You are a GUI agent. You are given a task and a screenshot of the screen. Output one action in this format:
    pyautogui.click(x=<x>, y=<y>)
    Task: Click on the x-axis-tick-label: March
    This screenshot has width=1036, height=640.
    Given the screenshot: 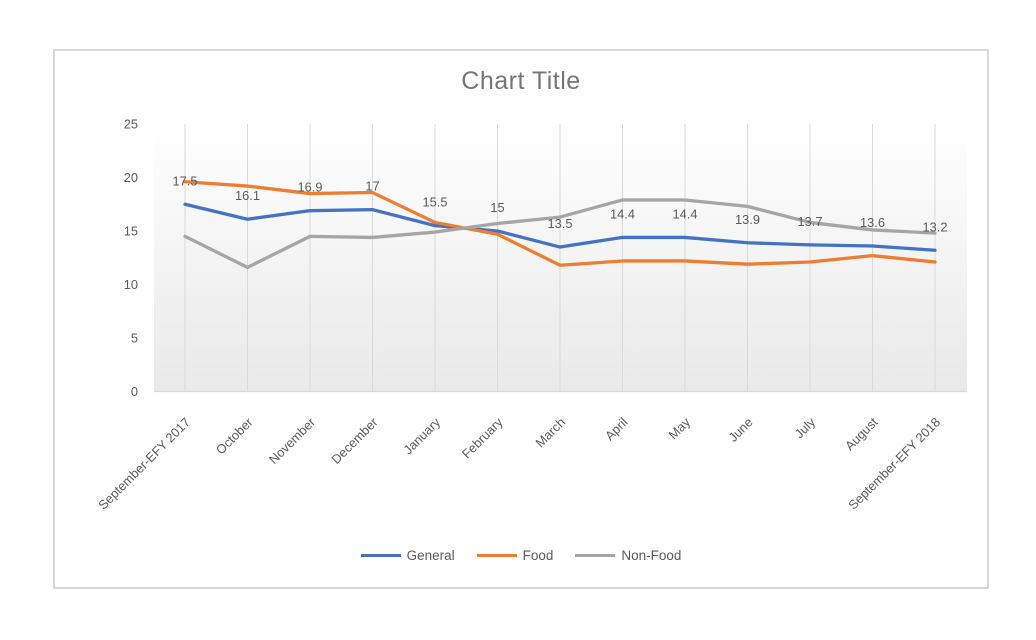 What is the action you would take?
    pyautogui.click(x=550, y=433)
    